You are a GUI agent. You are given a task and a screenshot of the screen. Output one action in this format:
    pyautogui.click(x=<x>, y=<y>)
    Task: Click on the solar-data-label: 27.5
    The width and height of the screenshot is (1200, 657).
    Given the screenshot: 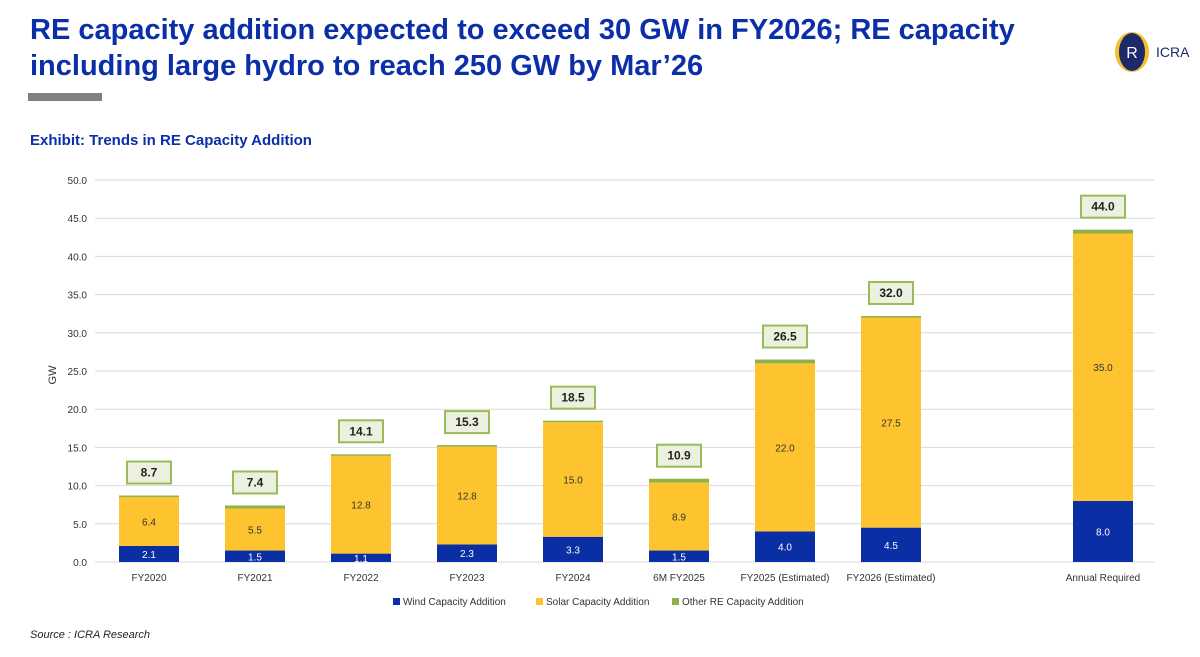 What is the action you would take?
    pyautogui.click(x=891, y=424)
    